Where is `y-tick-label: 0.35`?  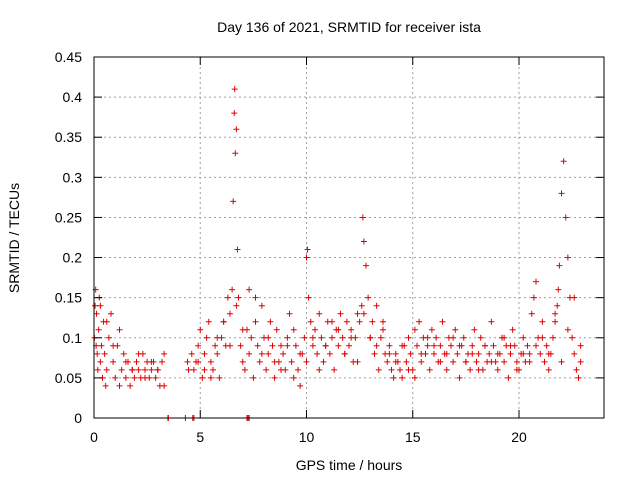
y-tick-label: 0.35 is located at coordinates (68, 137).